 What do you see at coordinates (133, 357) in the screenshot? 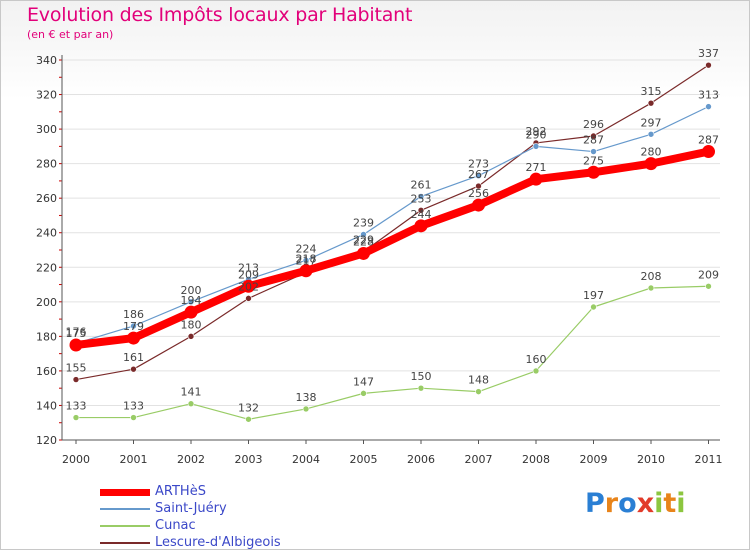
I see `data-label-lescure-d-albigeois: 161` at bounding box center [133, 357].